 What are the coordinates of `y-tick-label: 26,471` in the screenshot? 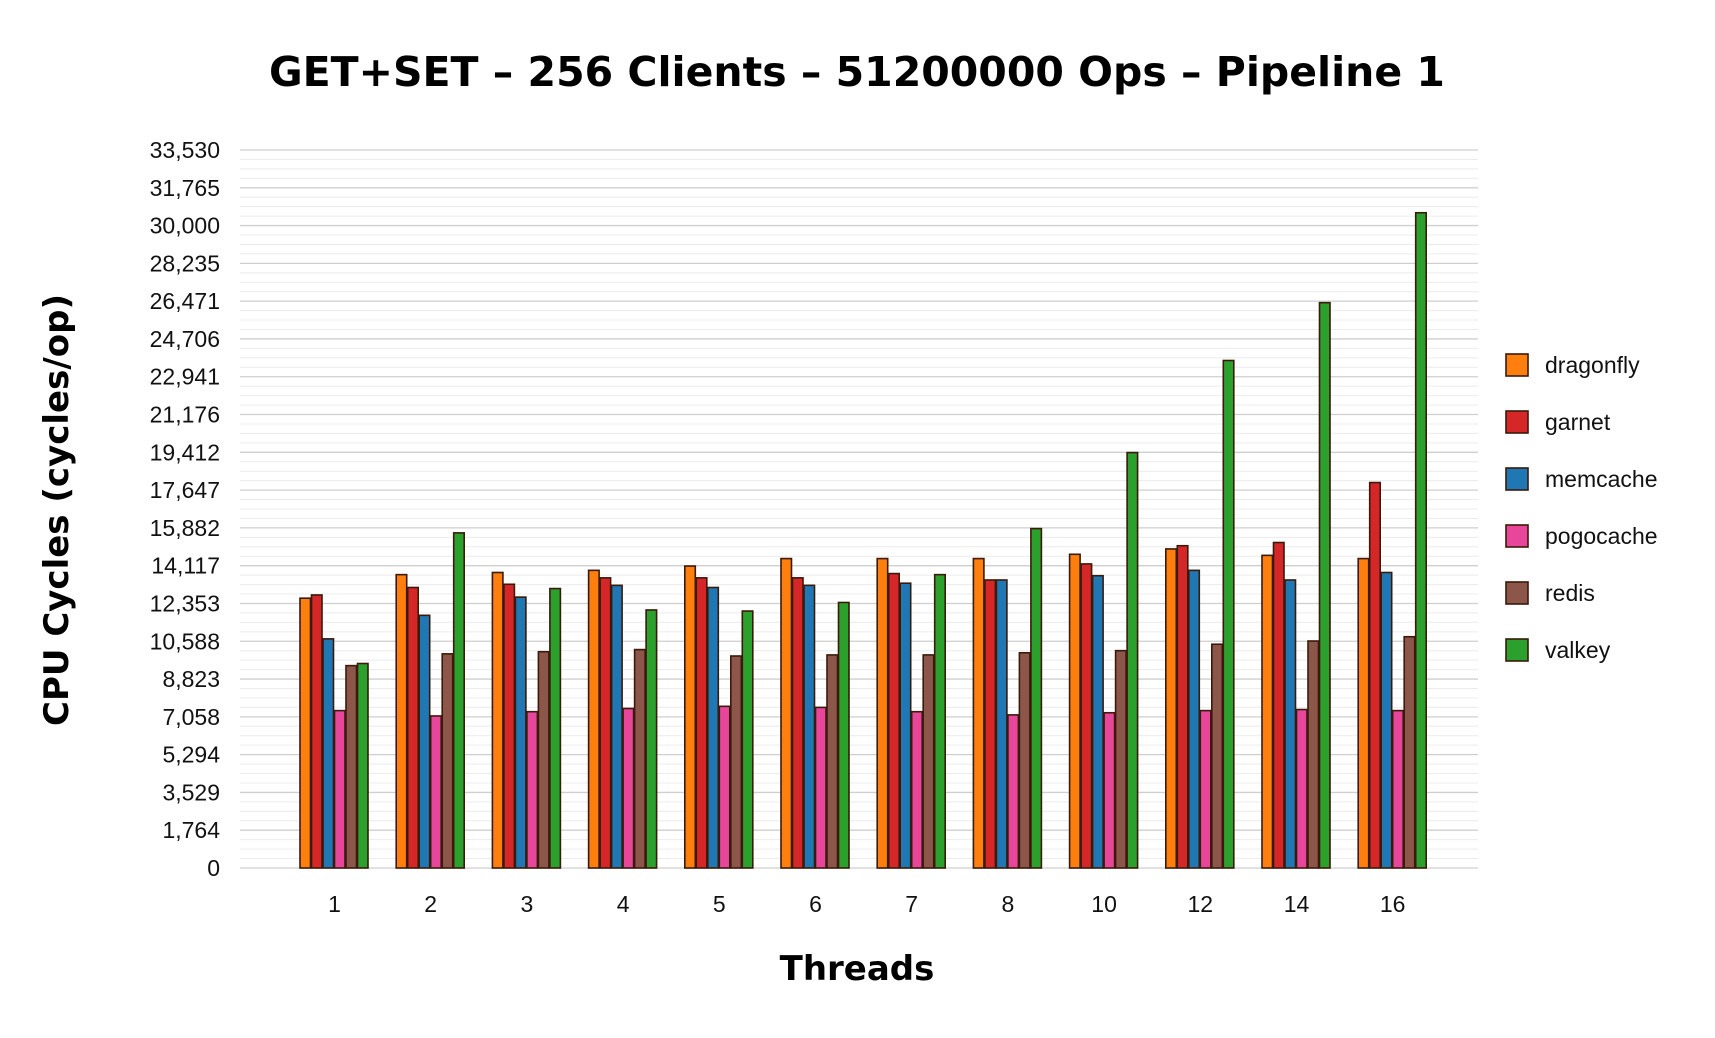 It's located at (185, 301).